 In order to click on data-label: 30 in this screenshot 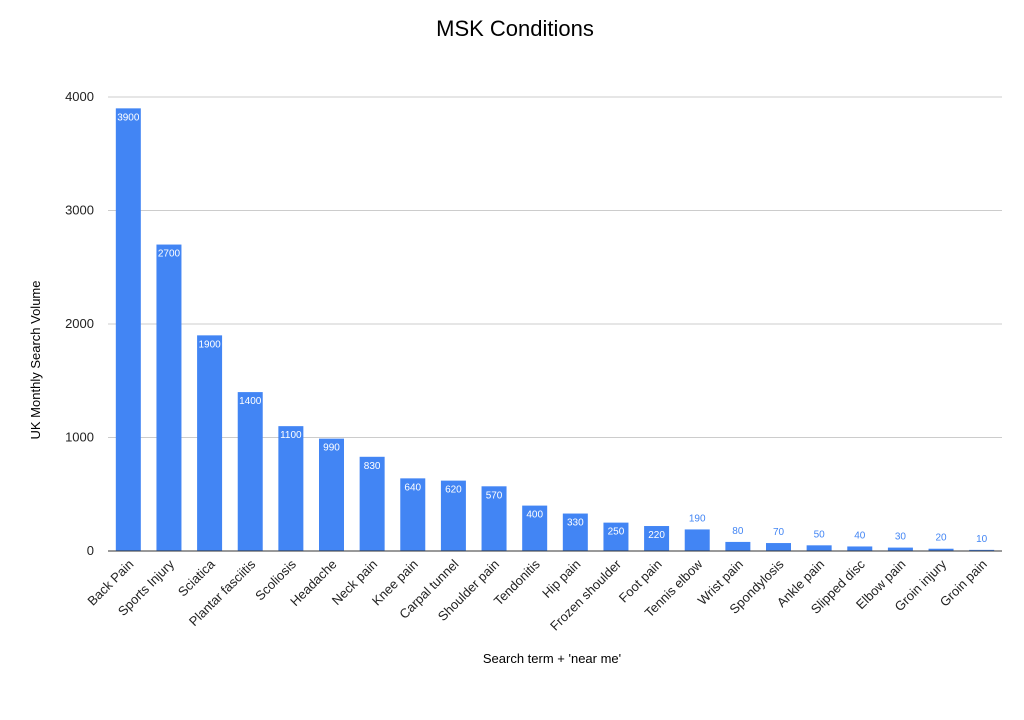, I will do `click(901, 537)`.